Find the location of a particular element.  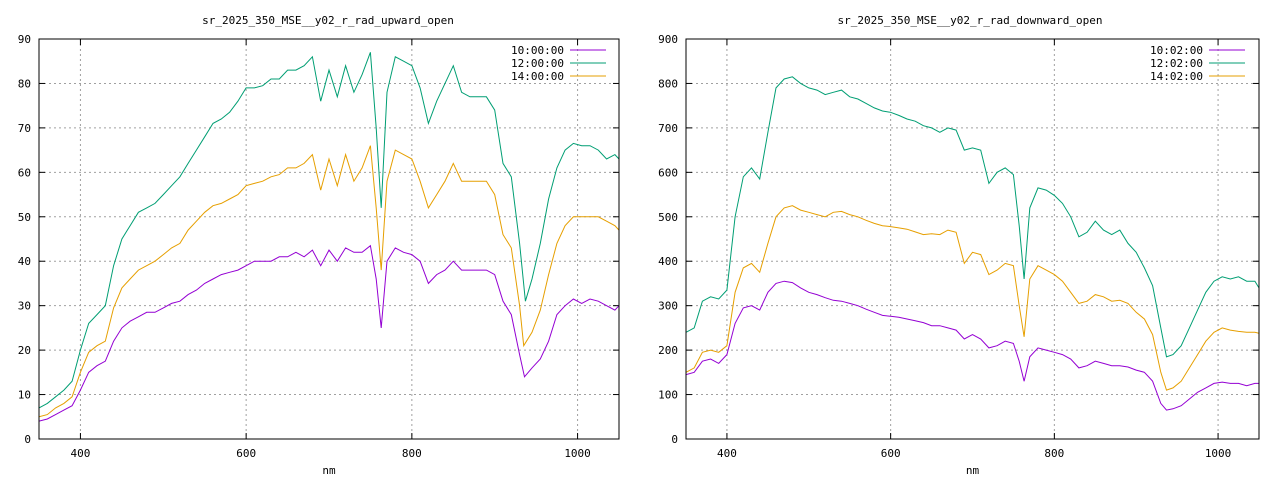

y-tick-label: 400 is located at coordinates (668, 261).